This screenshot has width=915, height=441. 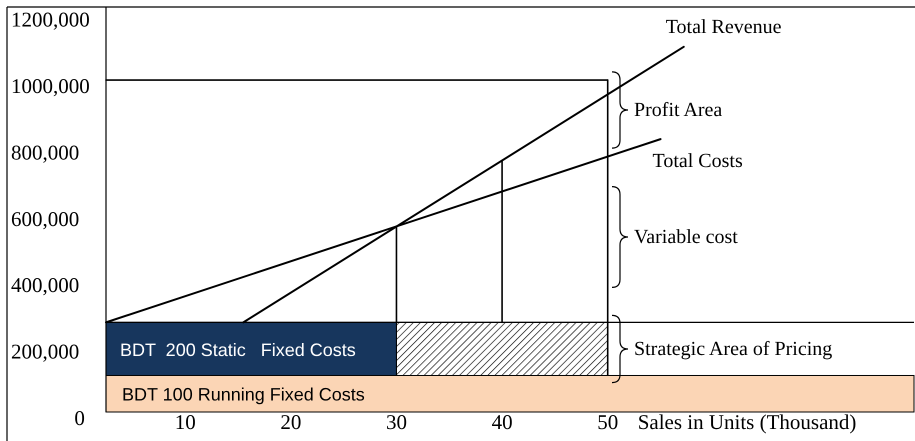 What do you see at coordinates (243, 394) in the screenshot?
I see `band-label: BDT 100 Running Fixed Costs` at bounding box center [243, 394].